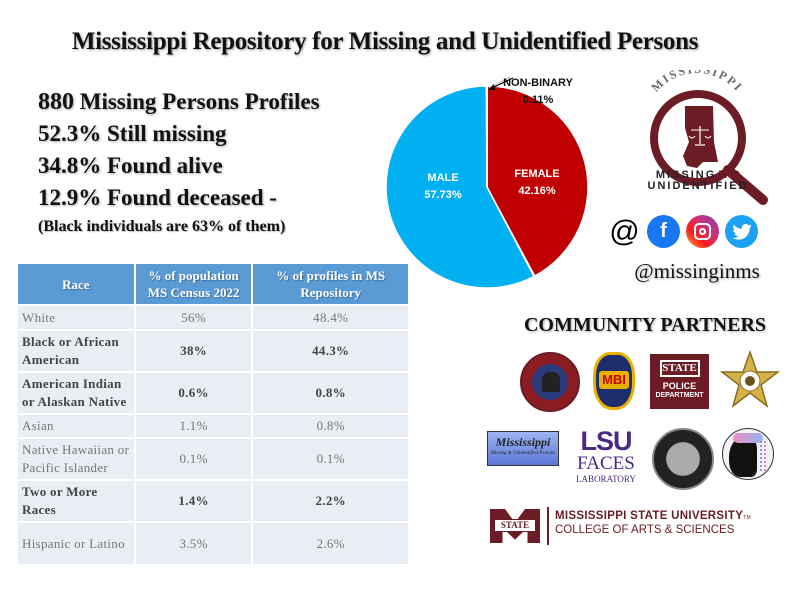 Image resolution: width=800 pixels, height=600 pixels. Describe the element at coordinates (663, 231) in the screenshot. I see `facebook-icon: f` at that location.